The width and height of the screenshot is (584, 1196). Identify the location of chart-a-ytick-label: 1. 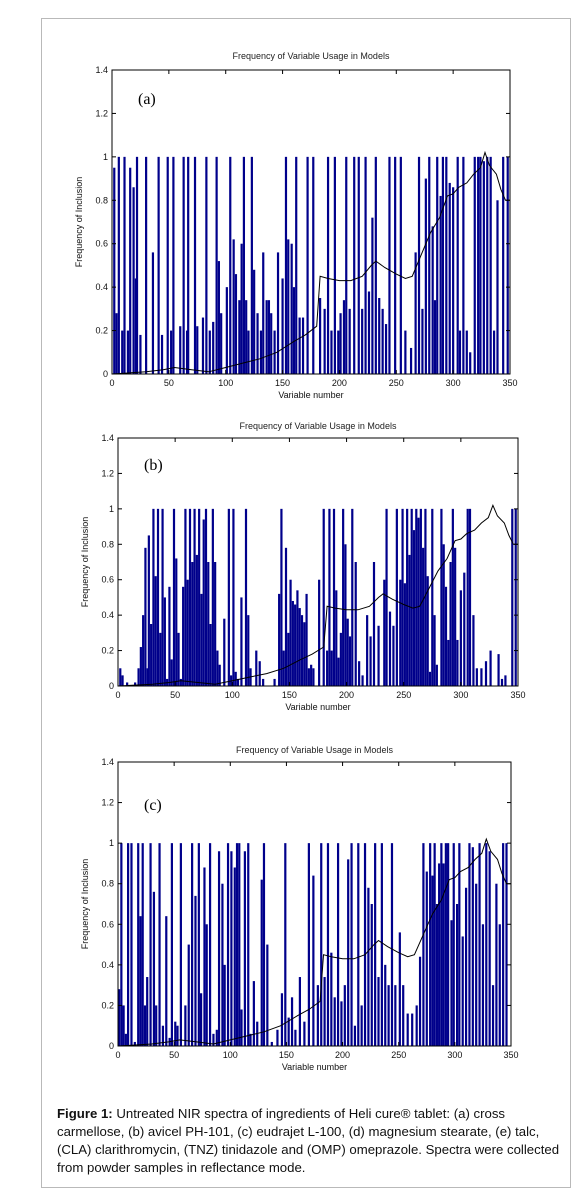
(105, 157).